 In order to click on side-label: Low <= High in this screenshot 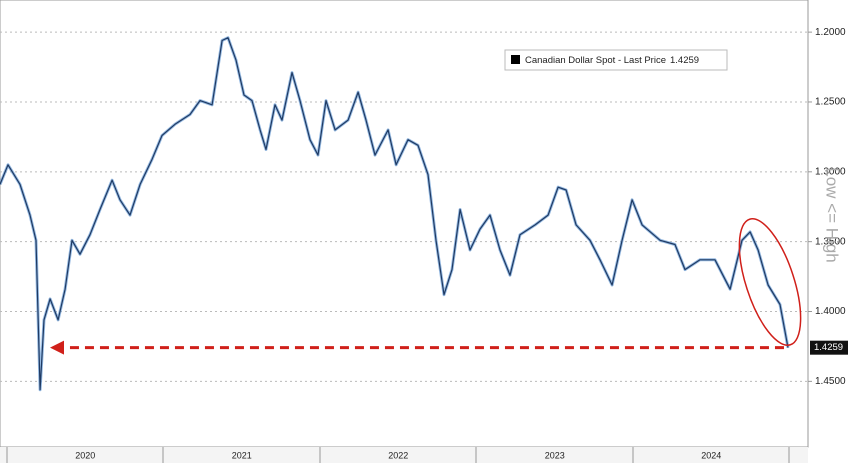, I will do `click(832, 214)`.